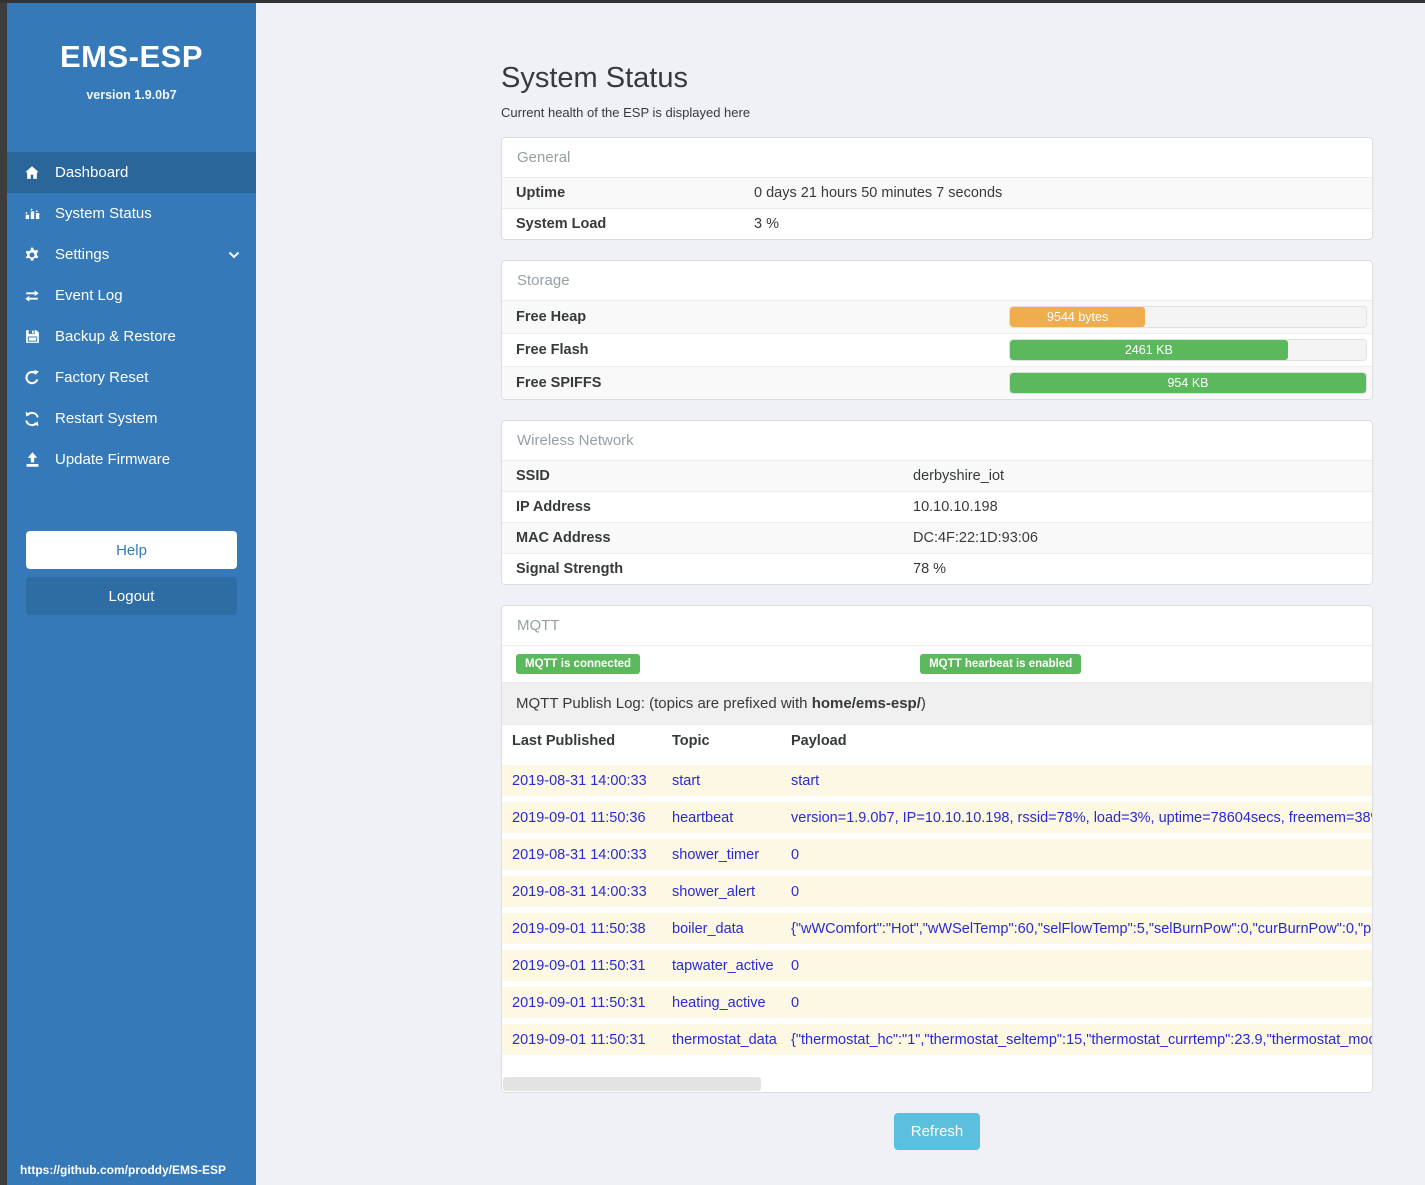 This screenshot has height=1185, width=1425. I want to click on wireless-row-ssid: SSID derbyshire_iot, so click(937, 475).